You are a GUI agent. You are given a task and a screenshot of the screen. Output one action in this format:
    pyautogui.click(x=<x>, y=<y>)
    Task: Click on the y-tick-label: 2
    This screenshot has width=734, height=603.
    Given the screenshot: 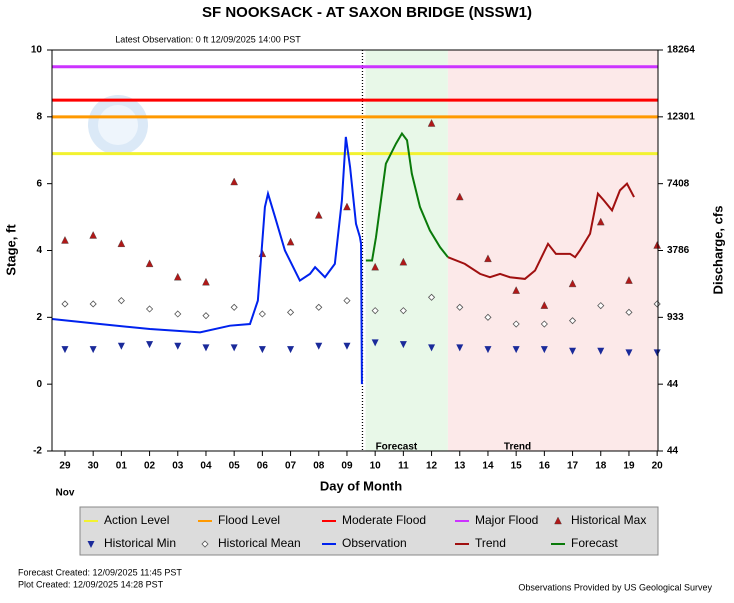 What is the action you would take?
    pyautogui.click(x=39, y=317)
    